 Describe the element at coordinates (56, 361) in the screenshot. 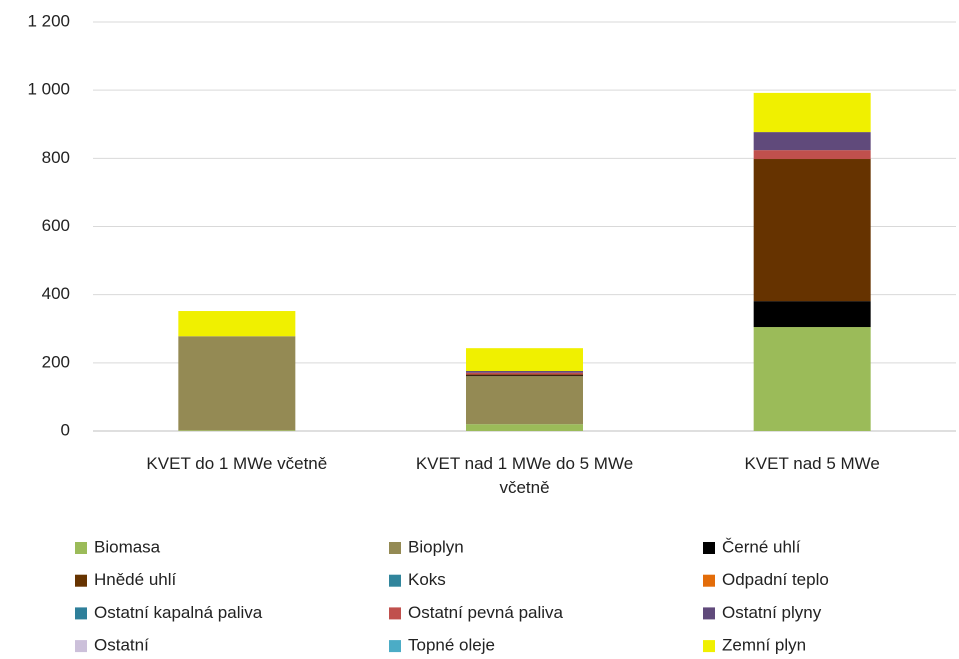

I see `y-tick-label: 200` at that location.